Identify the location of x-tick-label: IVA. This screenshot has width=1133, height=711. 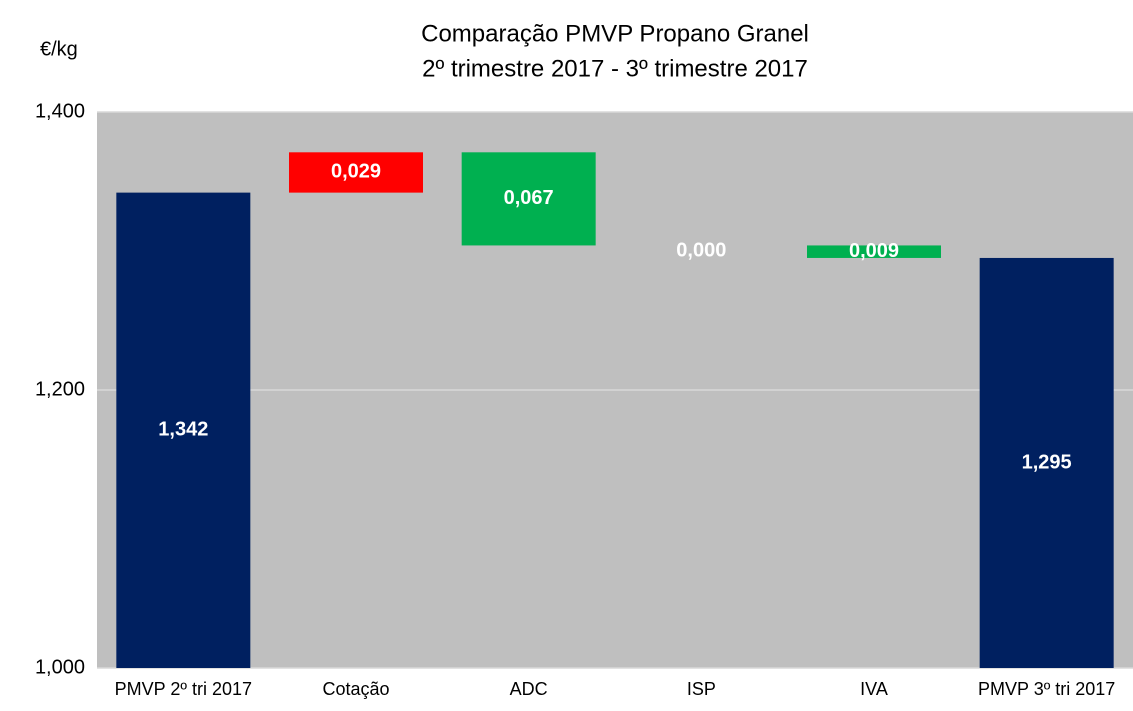
(874, 689).